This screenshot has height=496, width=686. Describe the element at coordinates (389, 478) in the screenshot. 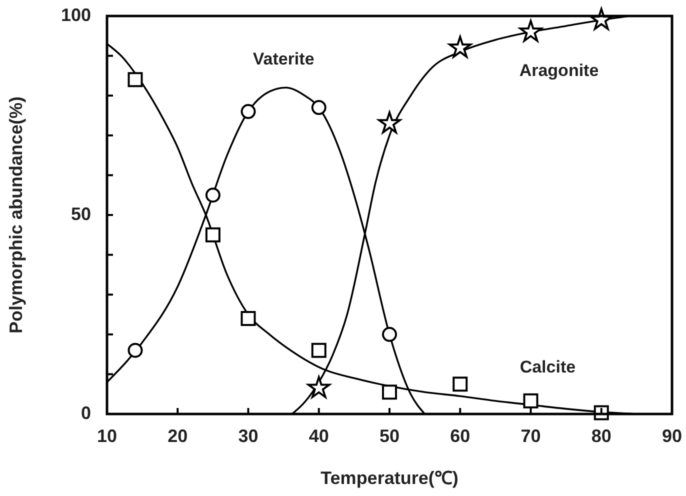

I see `x-axis-title: Temperature(℃)` at that location.